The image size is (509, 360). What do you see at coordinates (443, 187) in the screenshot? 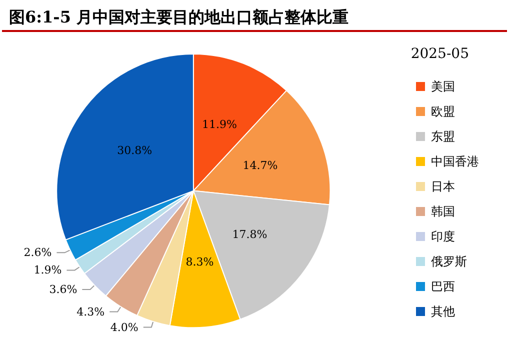
I see `legend-label: 日本` at bounding box center [443, 187].